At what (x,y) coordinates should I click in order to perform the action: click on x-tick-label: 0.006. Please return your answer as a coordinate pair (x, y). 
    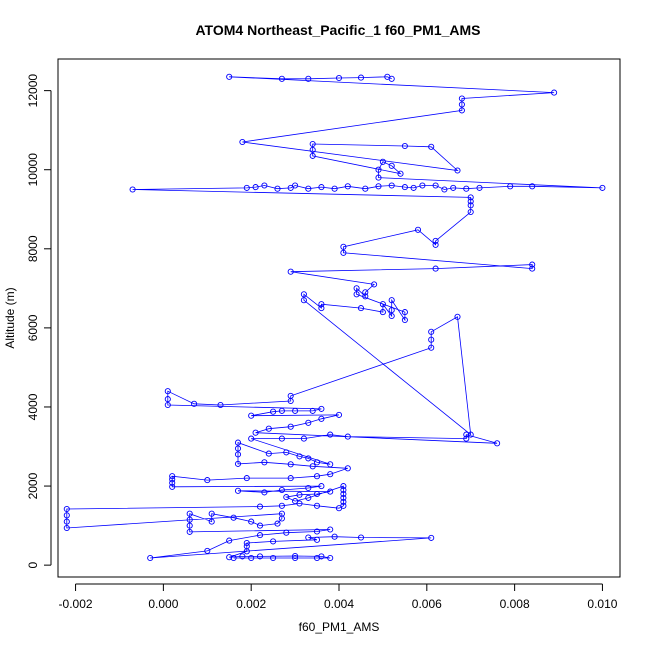
    Looking at the image, I should click on (427, 604).